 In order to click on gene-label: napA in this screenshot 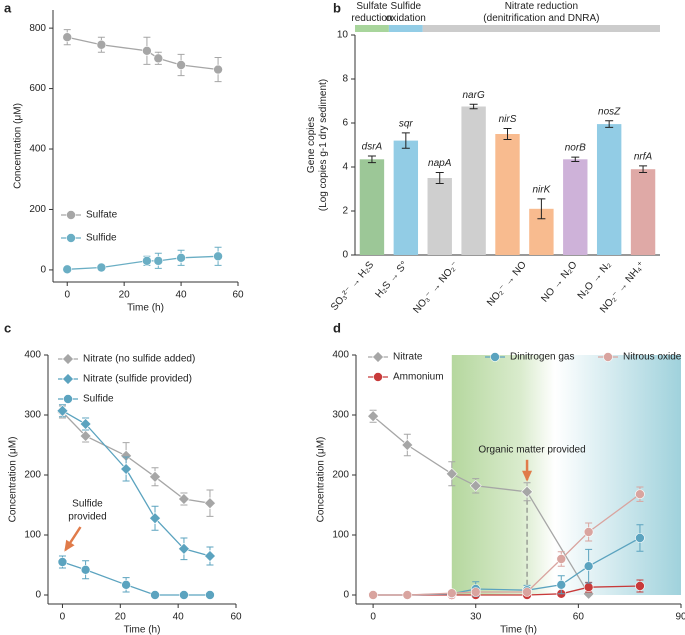, I will do `click(440, 163)`.